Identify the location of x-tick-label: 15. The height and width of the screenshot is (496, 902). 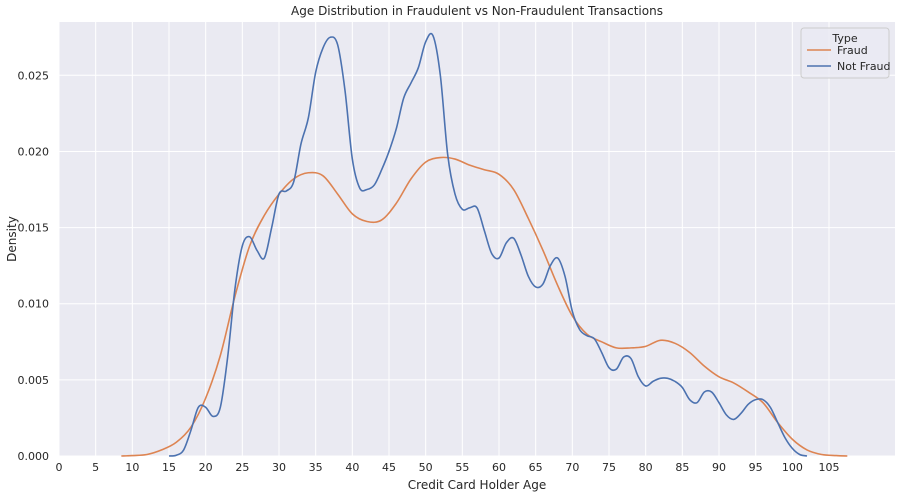
(169, 467).